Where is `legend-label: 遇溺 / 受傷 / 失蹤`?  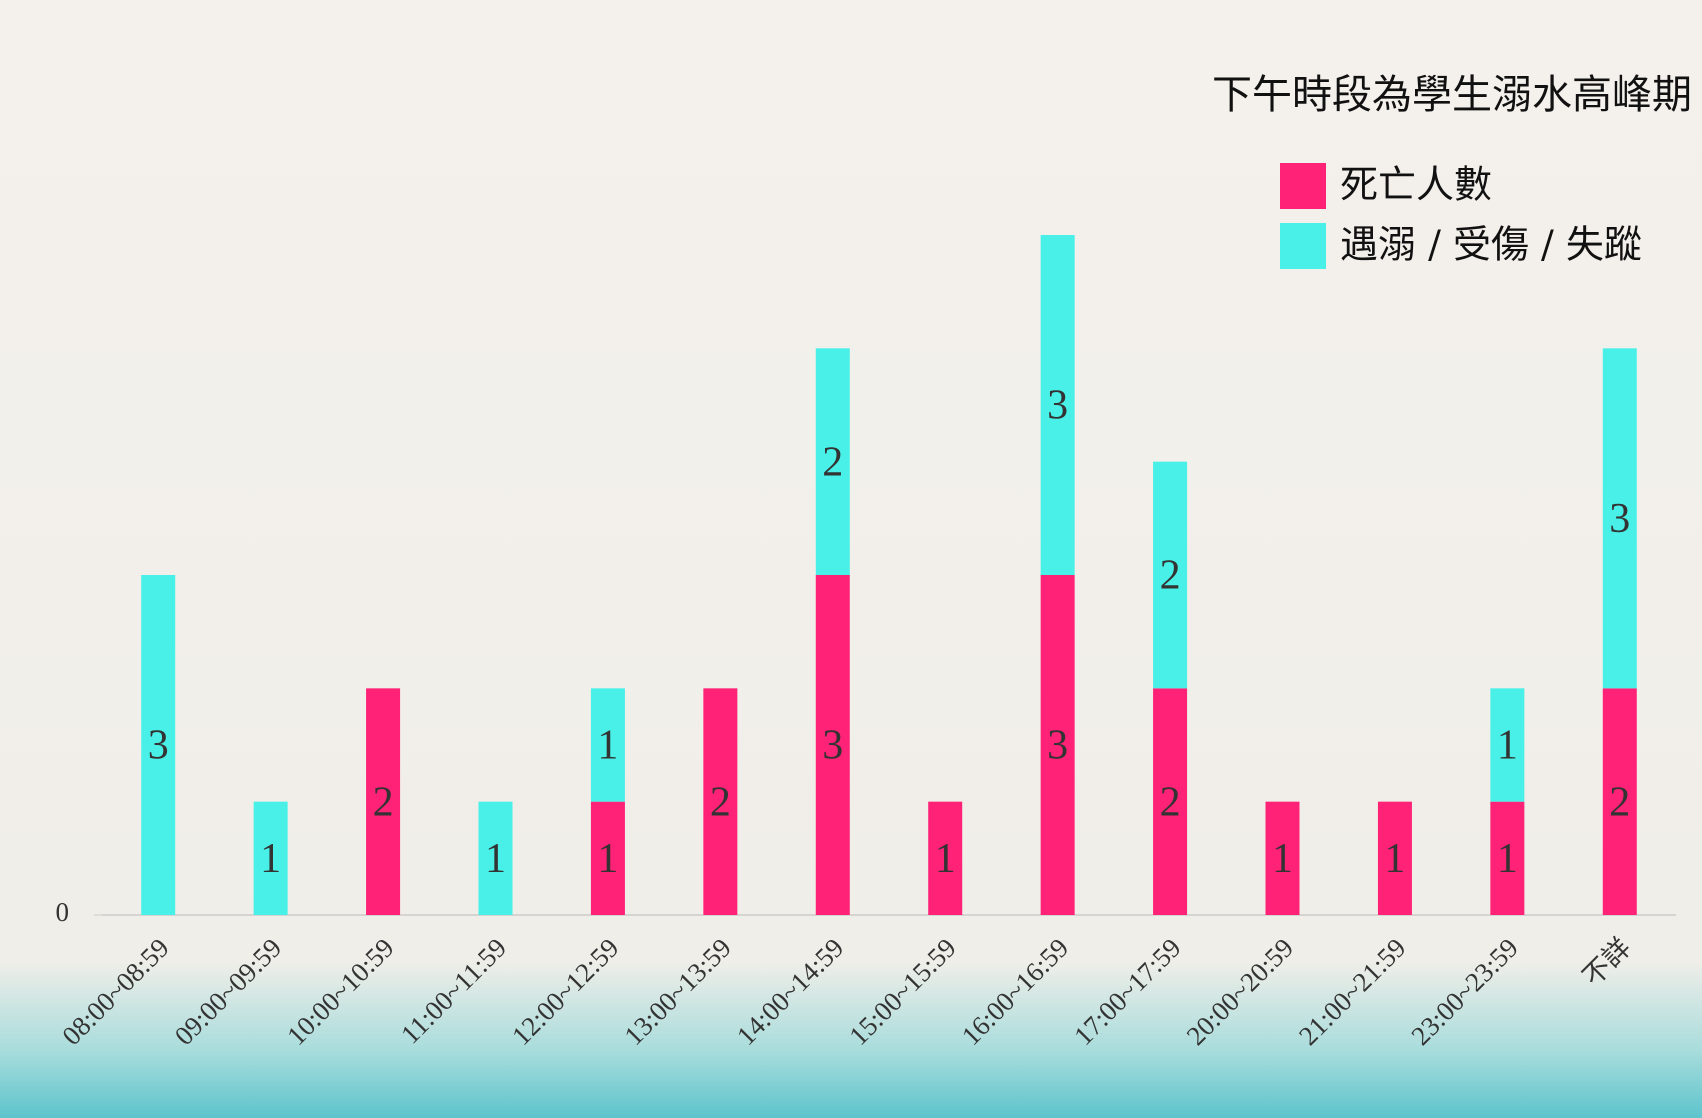 legend-label: 遇溺 / 受傷 / 失蹤 is located at coordinates (1491, 245).